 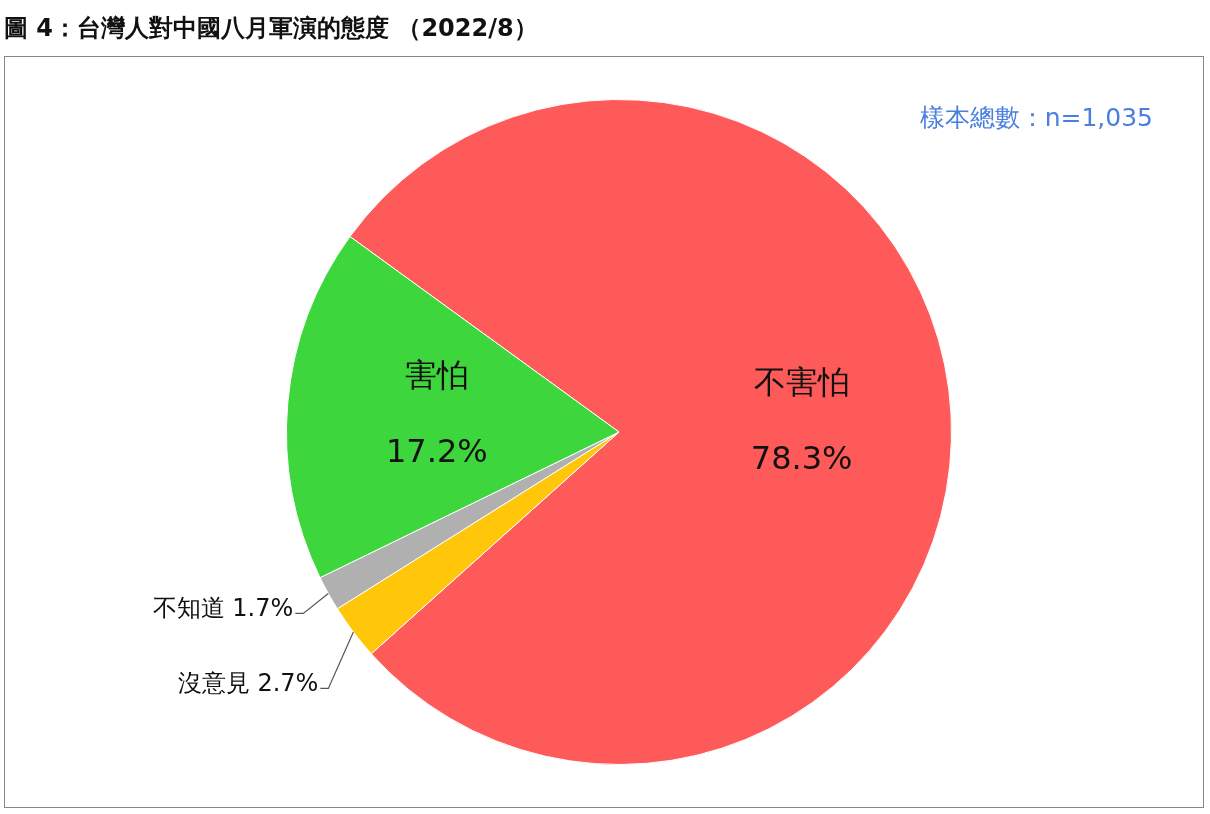 What do you see at coordinates (223, 607) in the screenshot?
I see `slice-label: 不知道 1.7%` at bounding box center [223, 607].